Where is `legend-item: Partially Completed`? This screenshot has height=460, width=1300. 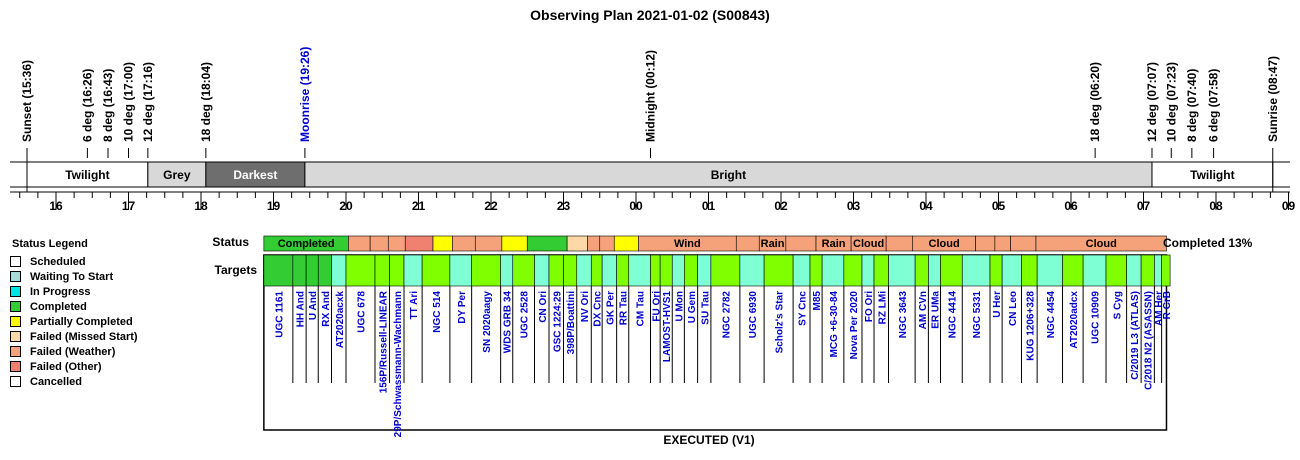 legend-item: Partially Completed is located at coordinates (85, 321).